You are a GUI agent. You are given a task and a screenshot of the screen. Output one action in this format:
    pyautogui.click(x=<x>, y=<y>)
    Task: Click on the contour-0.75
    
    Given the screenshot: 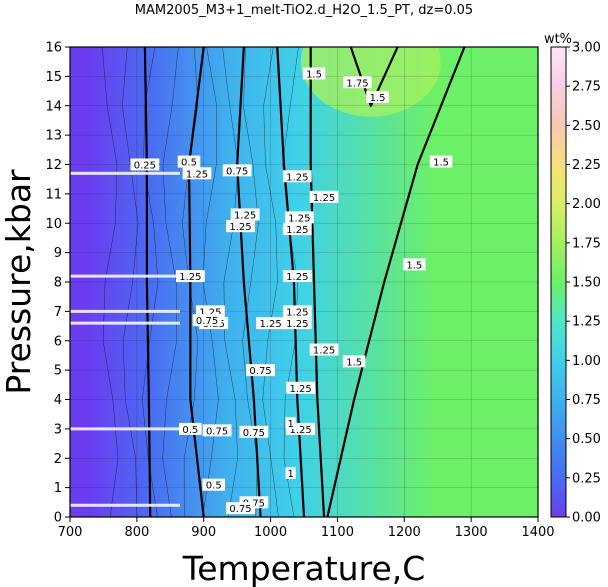 What is the action you would take?
    pyautogui.click(x=249, y=282)
    